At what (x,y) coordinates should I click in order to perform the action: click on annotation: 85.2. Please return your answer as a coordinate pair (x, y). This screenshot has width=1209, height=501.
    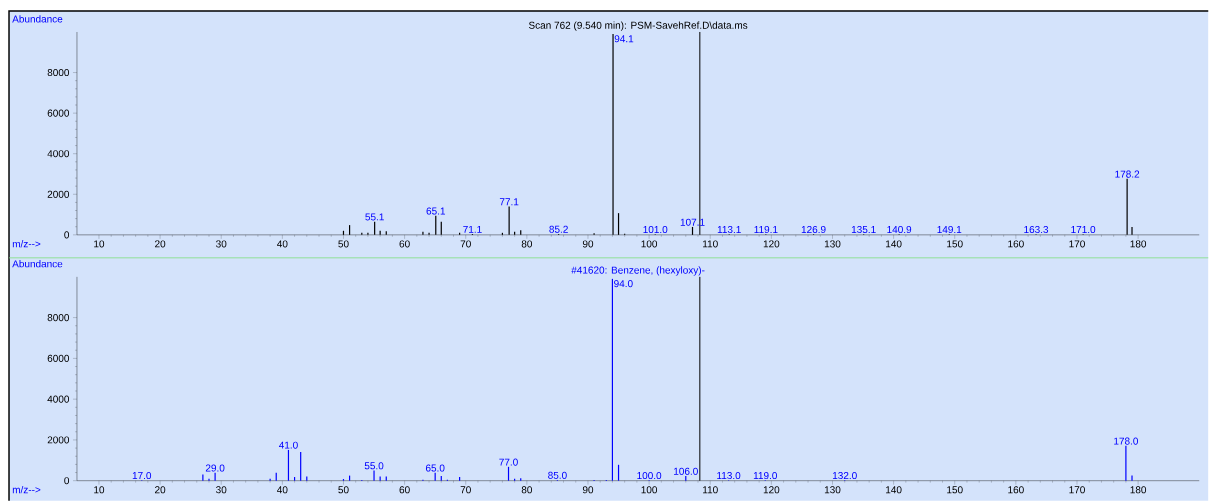
    Looking at the image, I should click on (558, 229).